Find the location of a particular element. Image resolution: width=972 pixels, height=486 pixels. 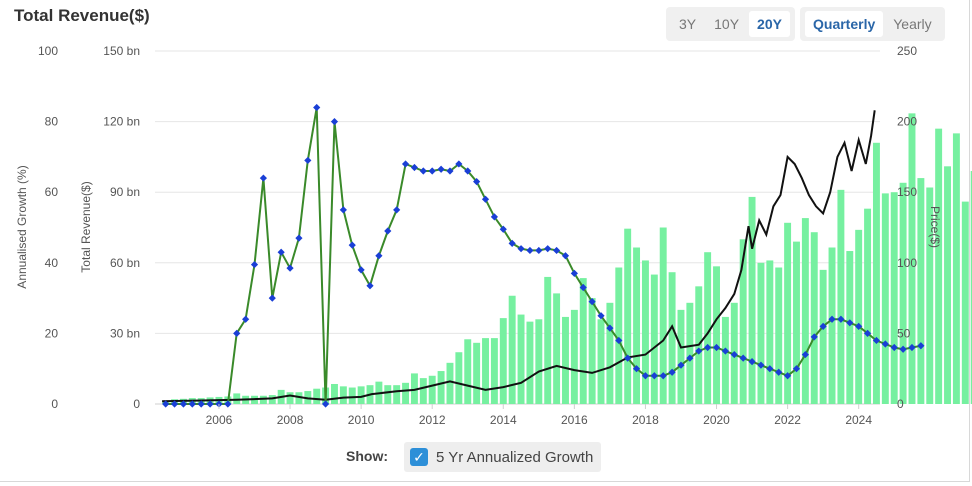

yearly-button: Yearly is located at coordinates (912, 24).